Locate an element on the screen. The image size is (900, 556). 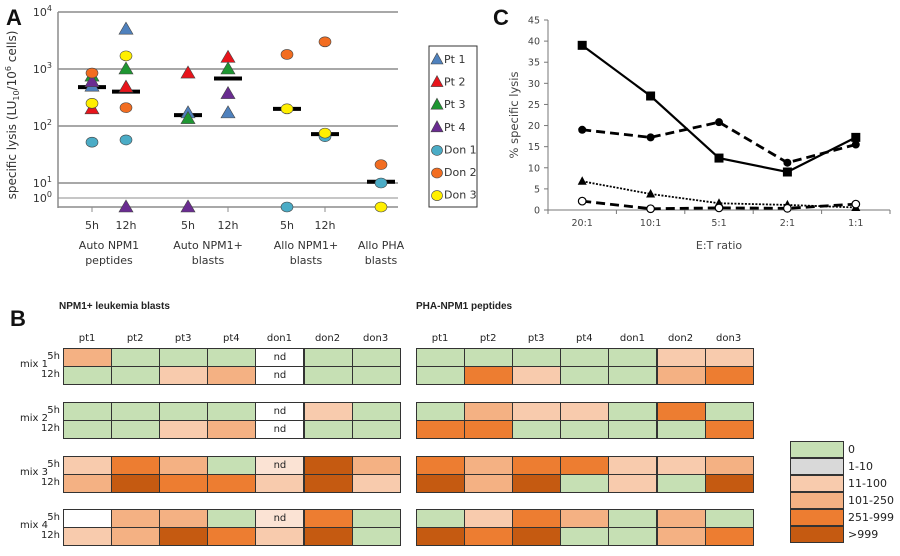
y-tick-label: 10⁰ is located at coordinates (42, 197).